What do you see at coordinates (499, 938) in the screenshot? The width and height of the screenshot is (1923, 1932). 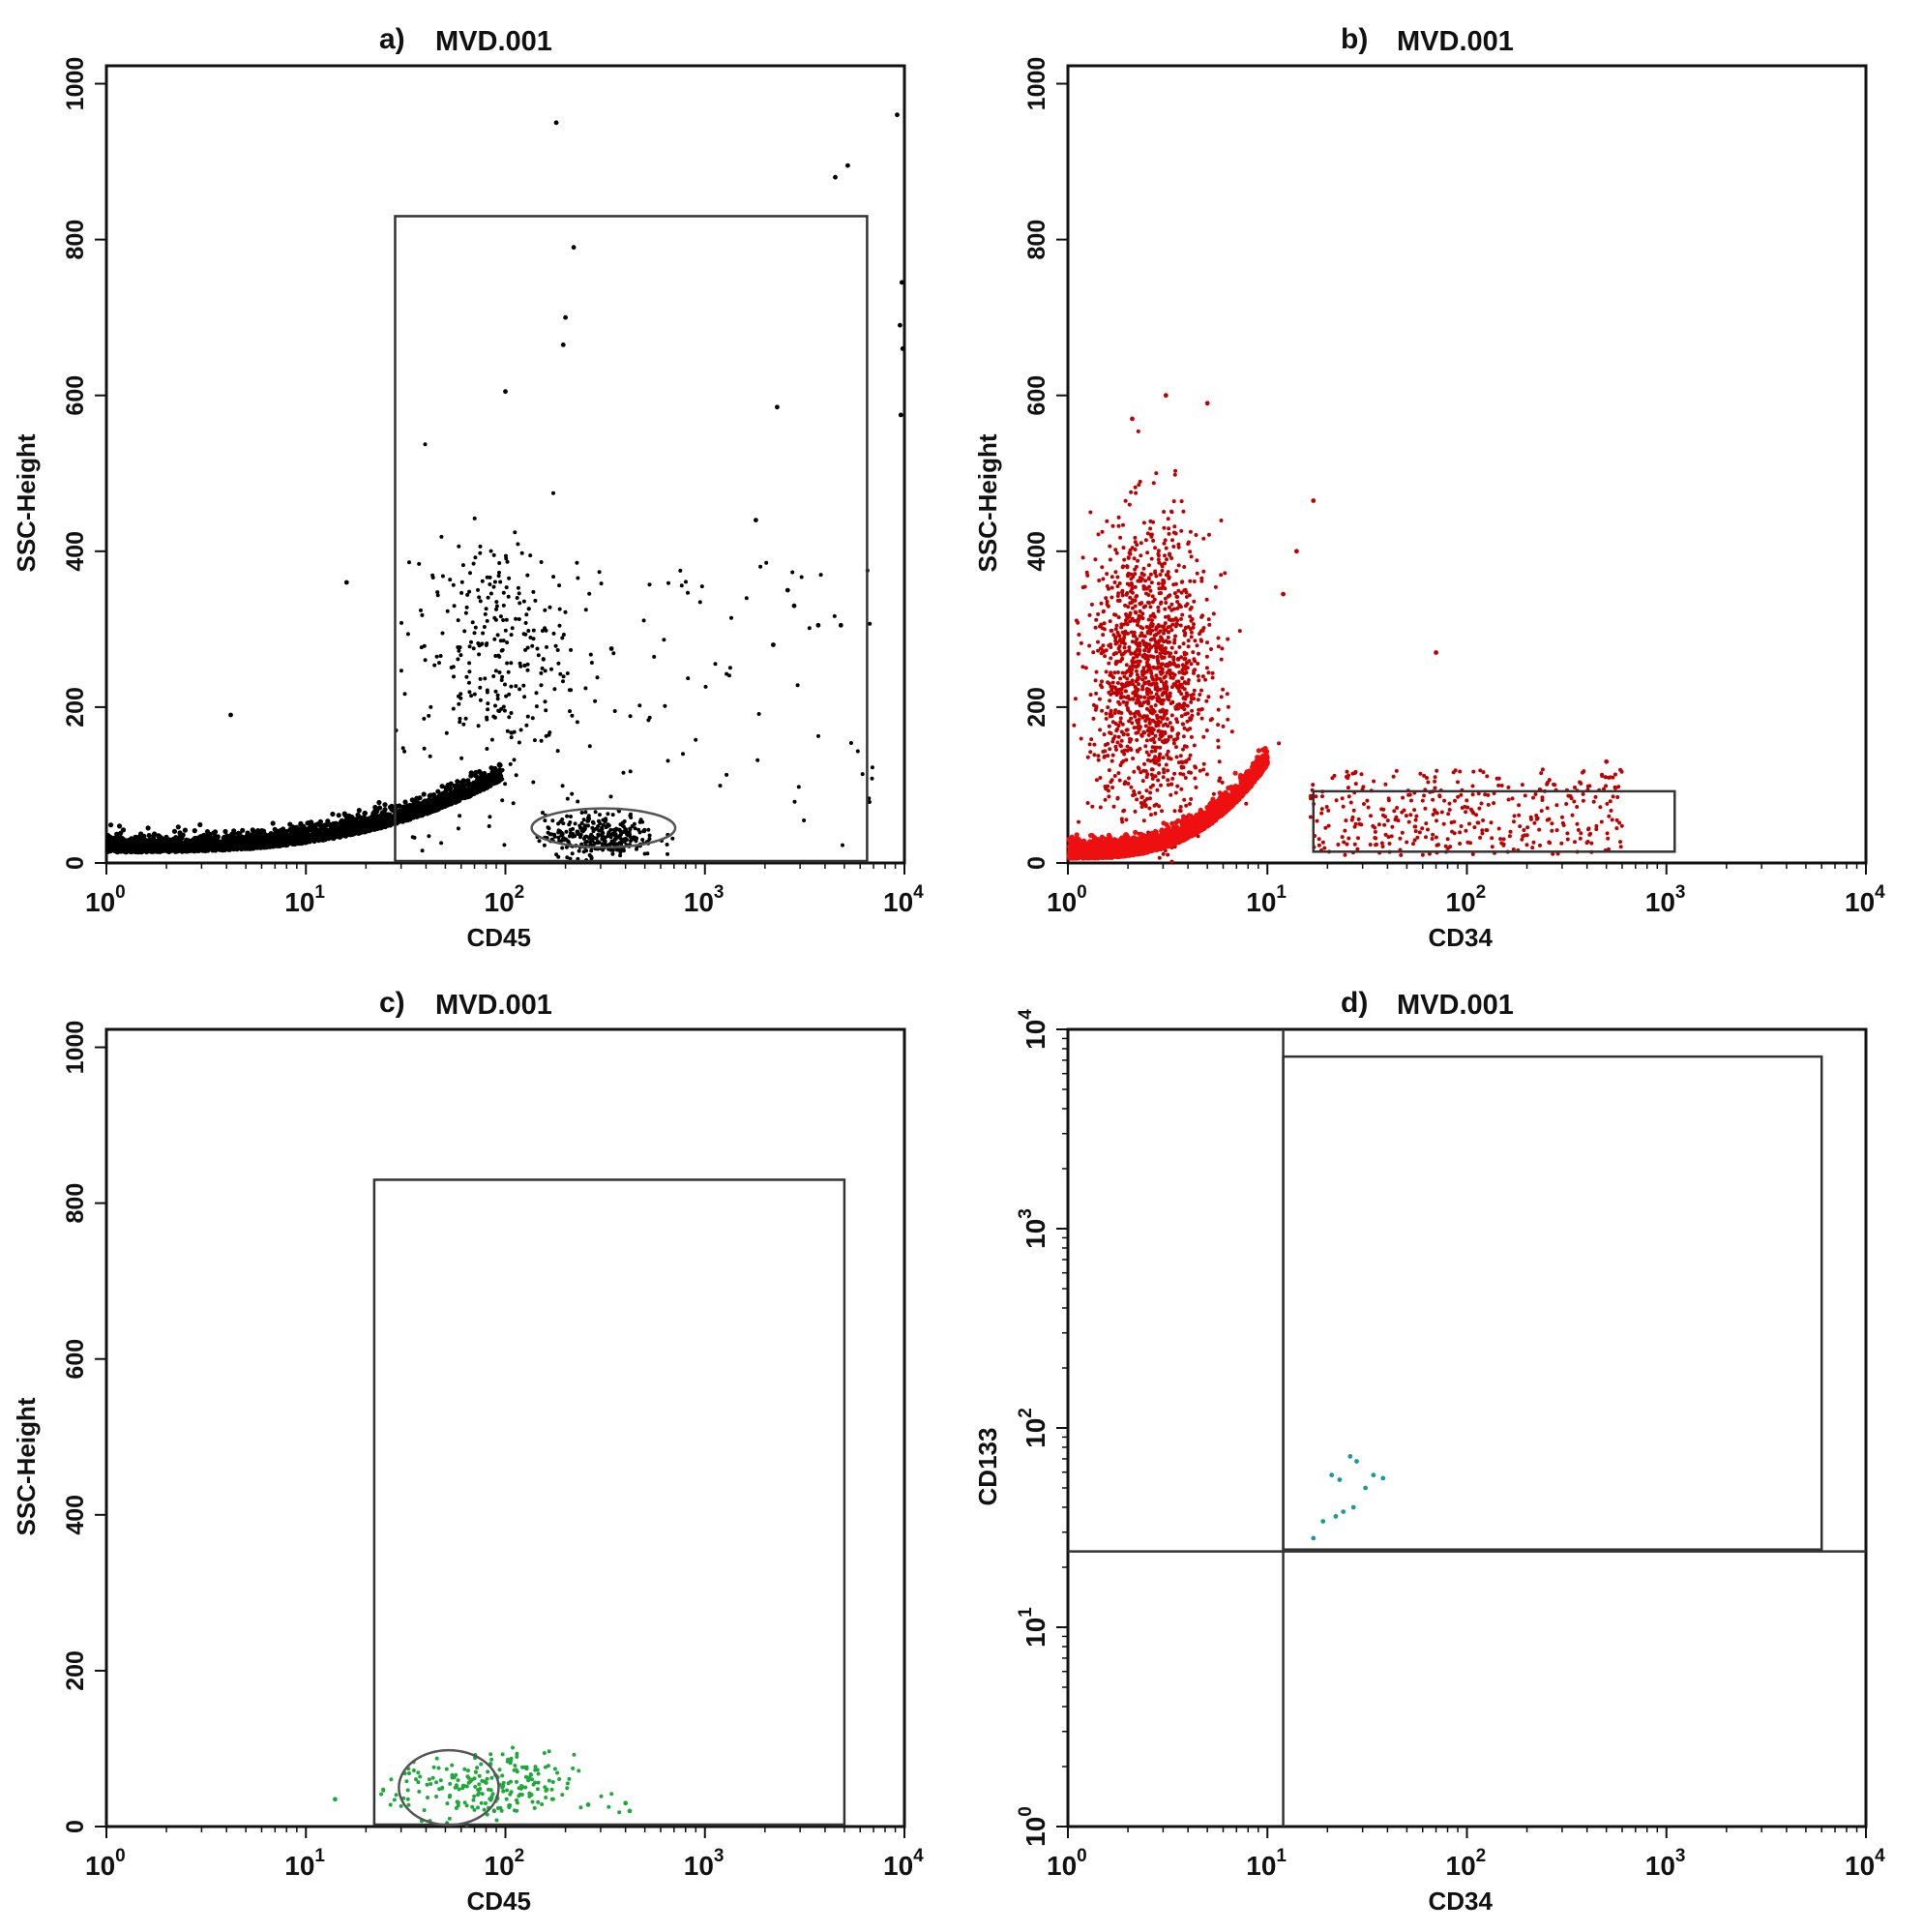 I see `x-axis-label: CD45` at bounding box center [499, 938].